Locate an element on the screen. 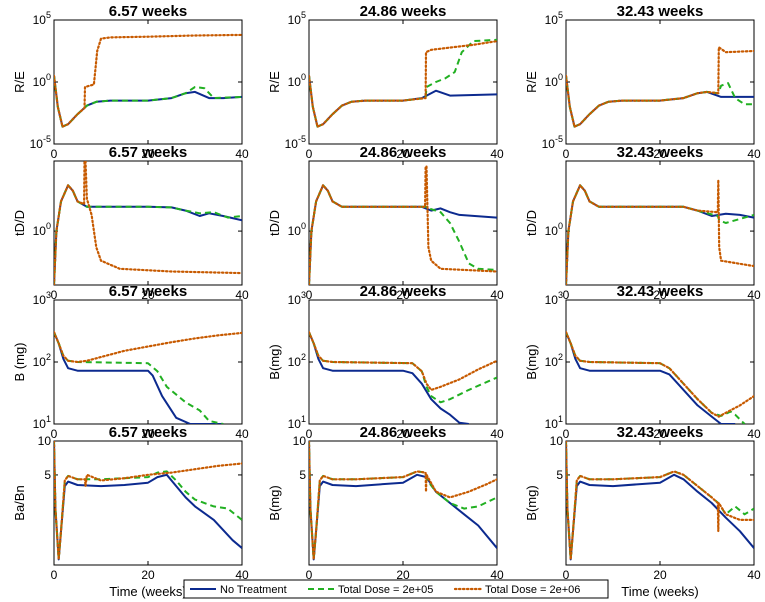 This screenshot has width=765, height=602. legend-label-none: No Treatment is located at coordinates (253, 590).